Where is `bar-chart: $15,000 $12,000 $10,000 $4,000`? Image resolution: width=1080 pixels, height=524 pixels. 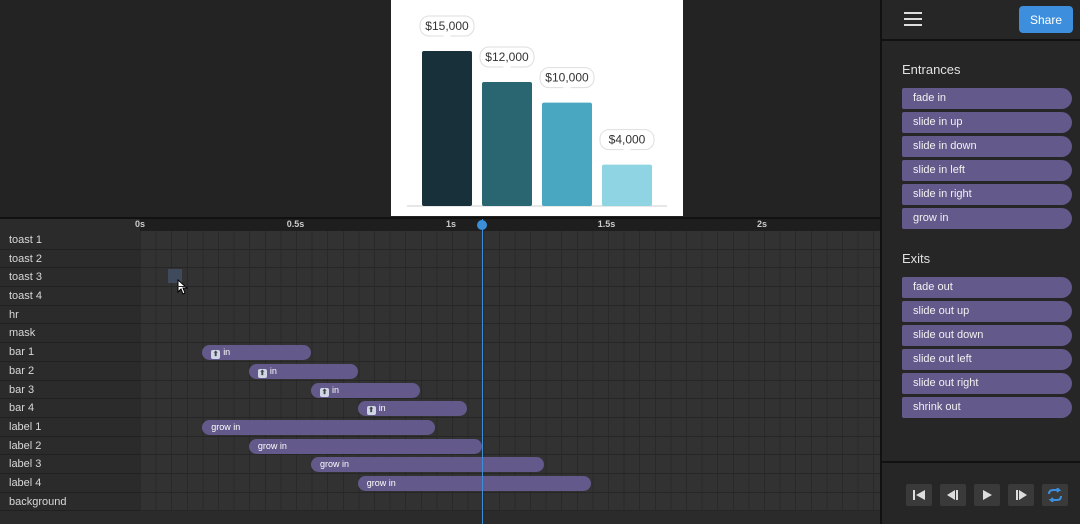
bar-chart: $15,000 $12,000 $10,000 $4,000 is located at coordinates (537, 111).